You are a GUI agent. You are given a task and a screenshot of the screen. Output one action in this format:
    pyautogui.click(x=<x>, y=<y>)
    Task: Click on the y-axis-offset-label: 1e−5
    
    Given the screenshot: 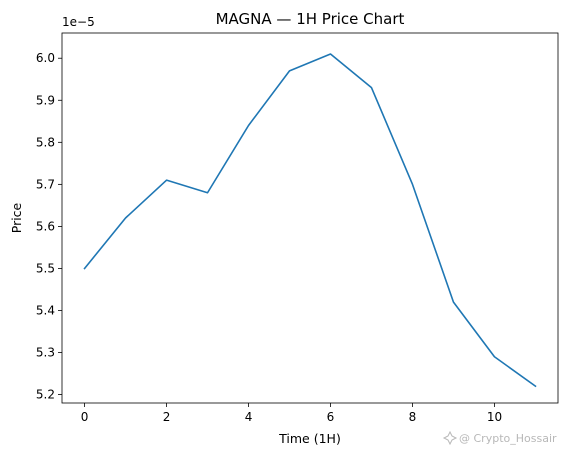 What is the action you would take?
    pyautogui.click(x=78, y=22)
    